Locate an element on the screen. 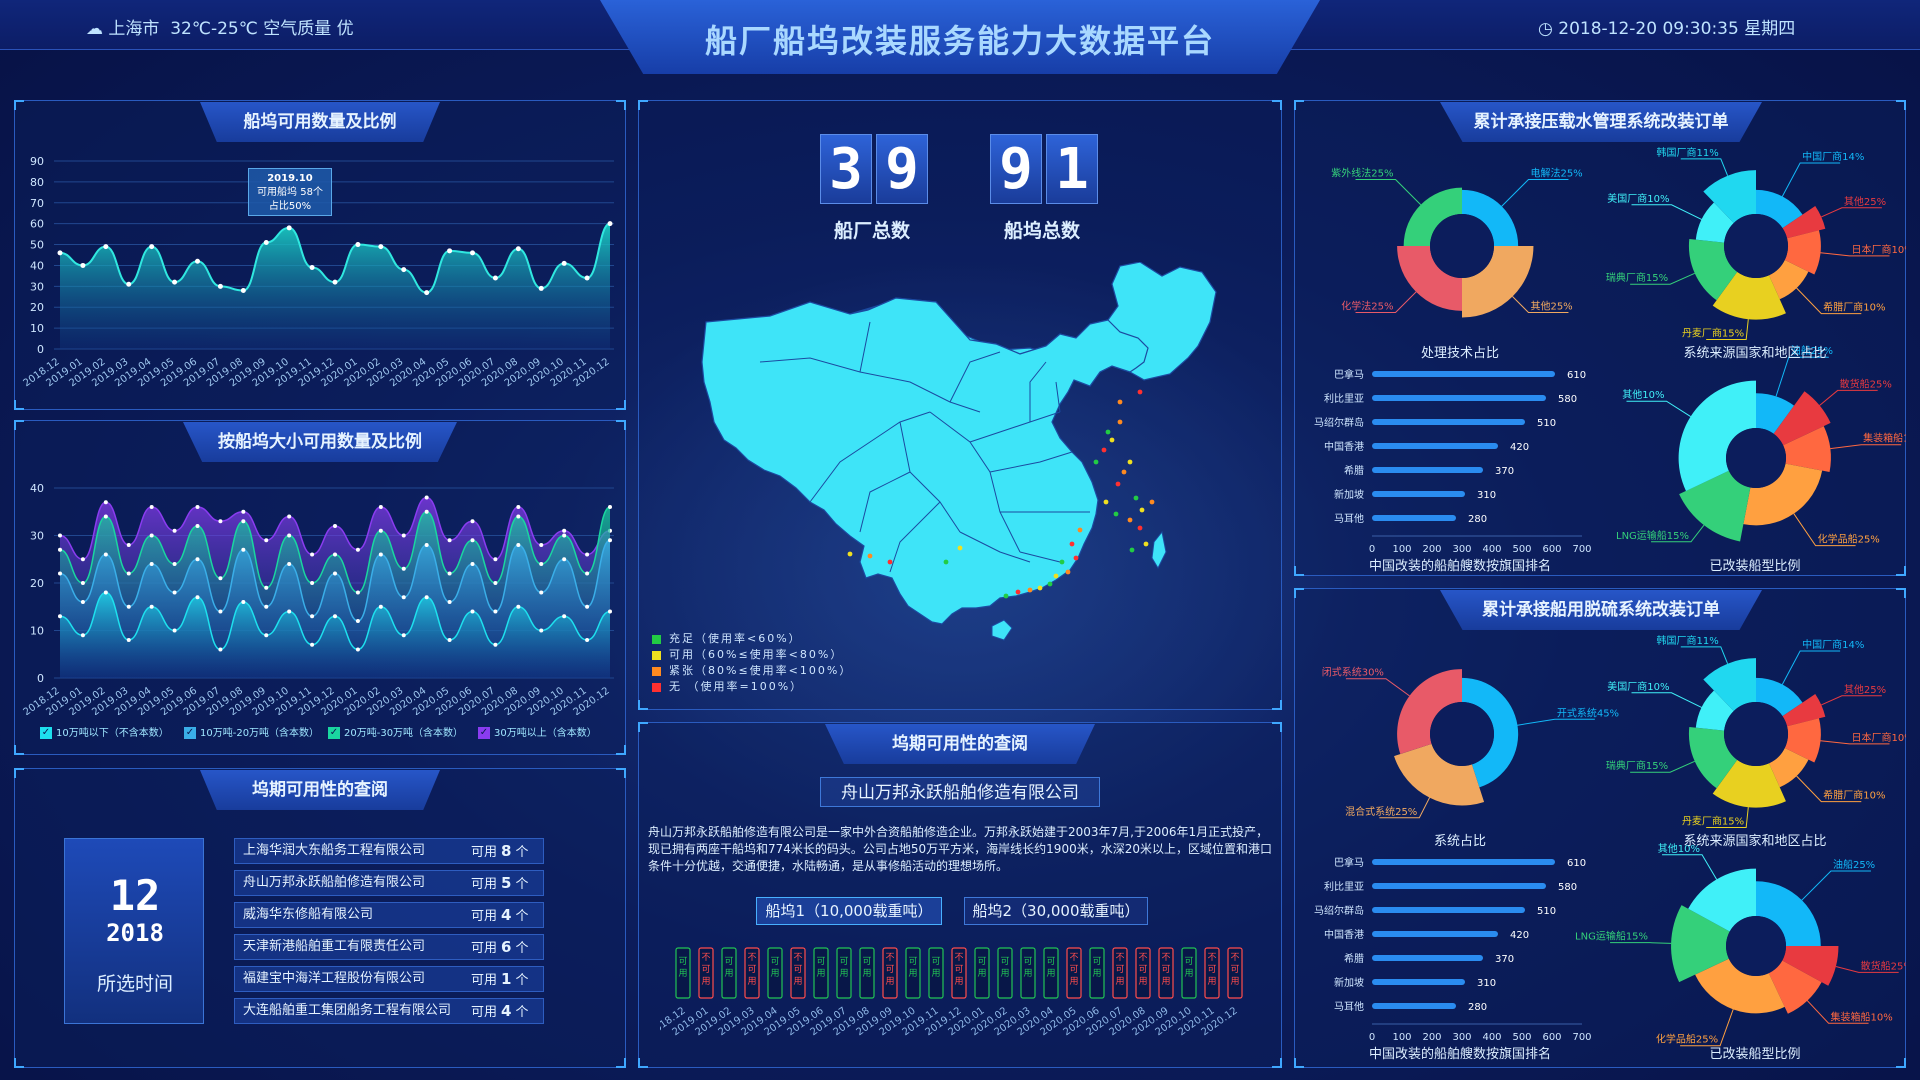  dock1-tab: 船坞1（10,000载重吨） is located at coordinates (849, 911).